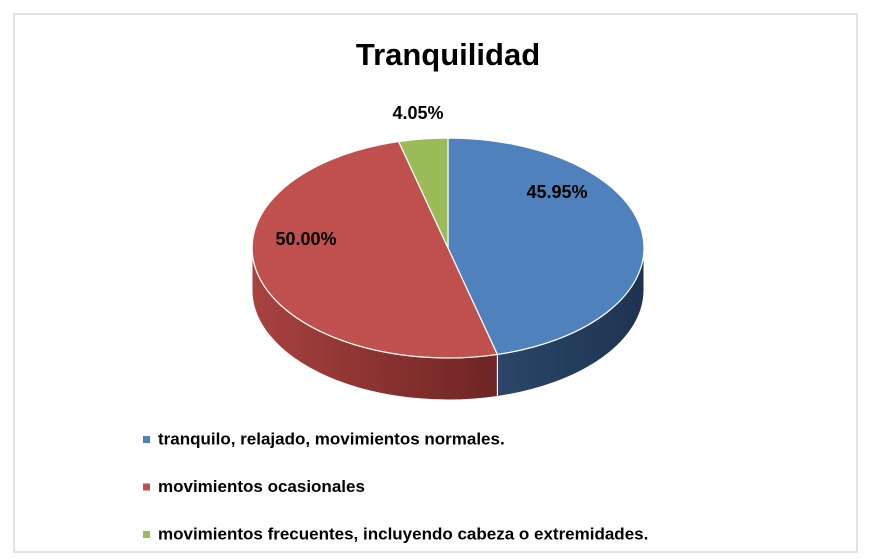 The width and height of the screenshot is (872, 559). What do you see at coordinates (556, 192) in the screenshot?
I see `data-label: 45.95%` at bounding box center [556, 192].